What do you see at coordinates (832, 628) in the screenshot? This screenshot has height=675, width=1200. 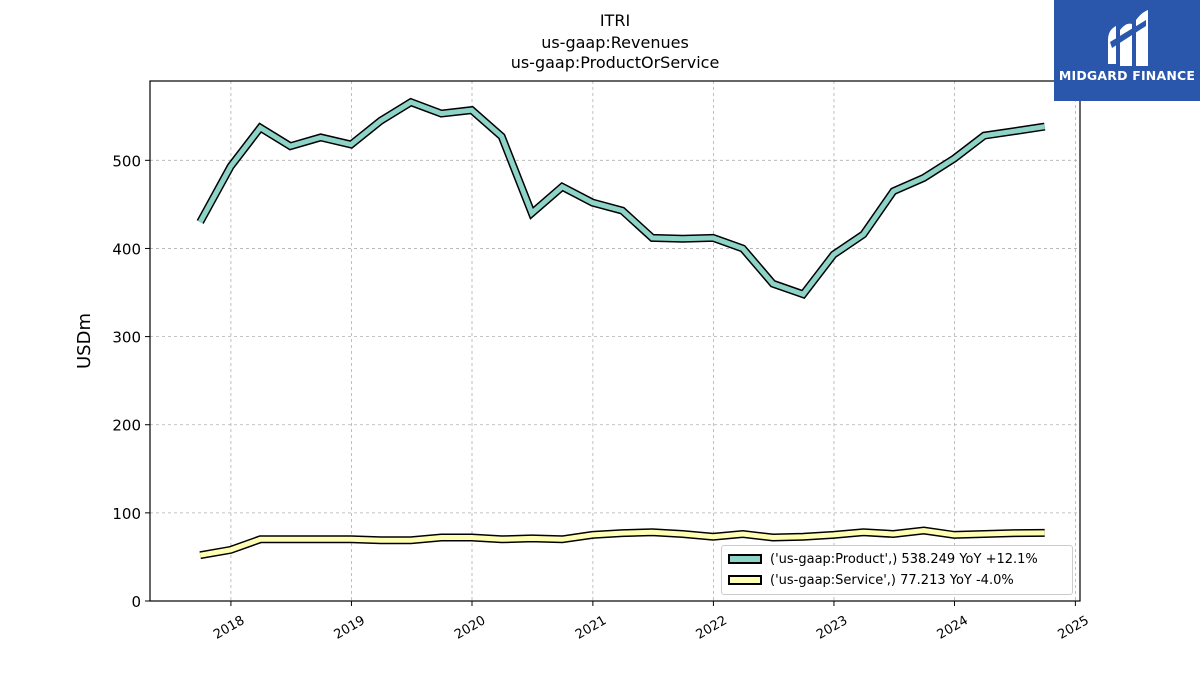 I see `x-tick-label: 2023` at bounding box center [832, 628].